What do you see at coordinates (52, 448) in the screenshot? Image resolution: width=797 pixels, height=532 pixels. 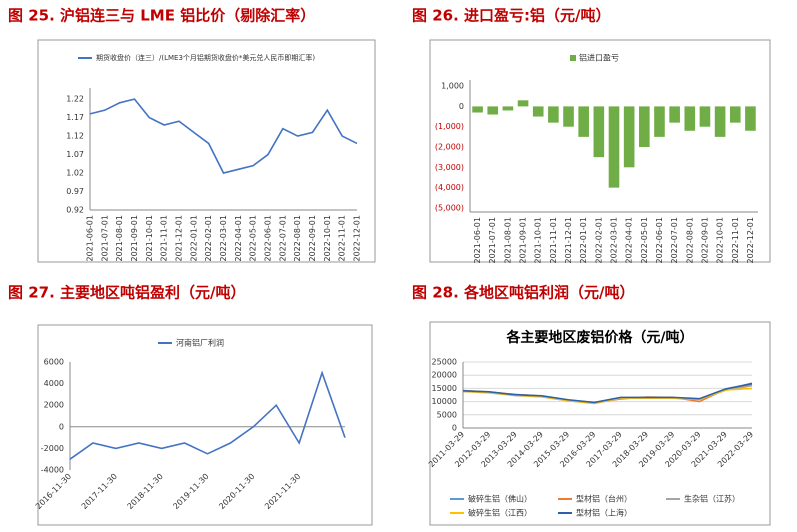 I see `y-tick-label: -2000` at bounding box center [52, 448].